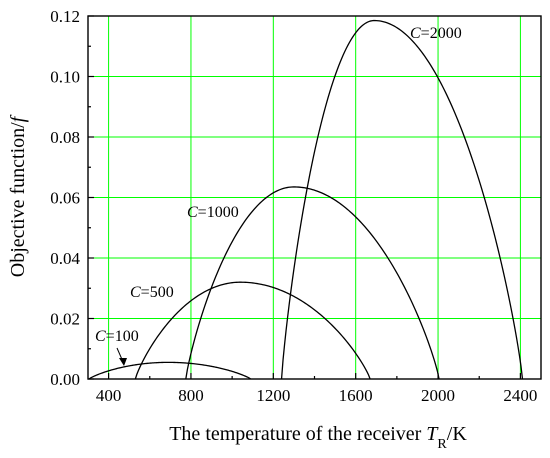 This screenshot has width=550, height=458. I want to click on y-tick-label: 0.00, so click(65, 379).